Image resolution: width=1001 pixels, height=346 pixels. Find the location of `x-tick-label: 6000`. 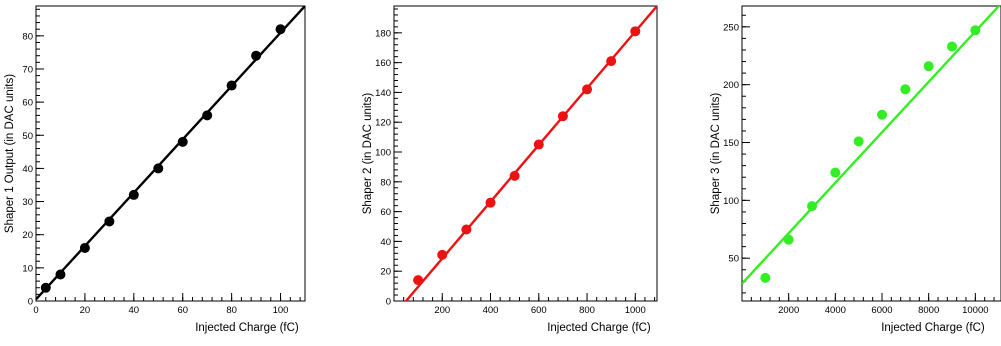

x-tick-label: 6000 is located at coordinates (881, 310).